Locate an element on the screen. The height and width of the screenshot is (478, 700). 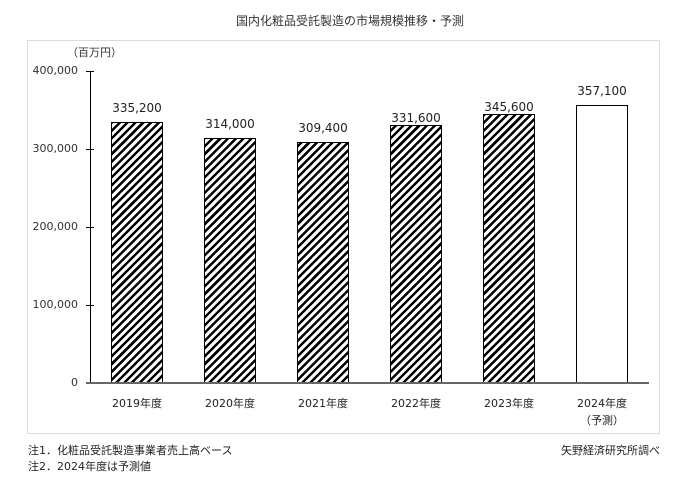
footnote-2: 注2．2024年度は予測値 is located at coordinates (89, 466).